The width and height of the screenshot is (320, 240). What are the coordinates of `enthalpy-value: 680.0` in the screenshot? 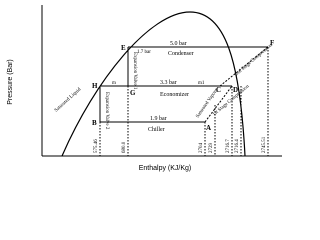 It's located at (124, 147).